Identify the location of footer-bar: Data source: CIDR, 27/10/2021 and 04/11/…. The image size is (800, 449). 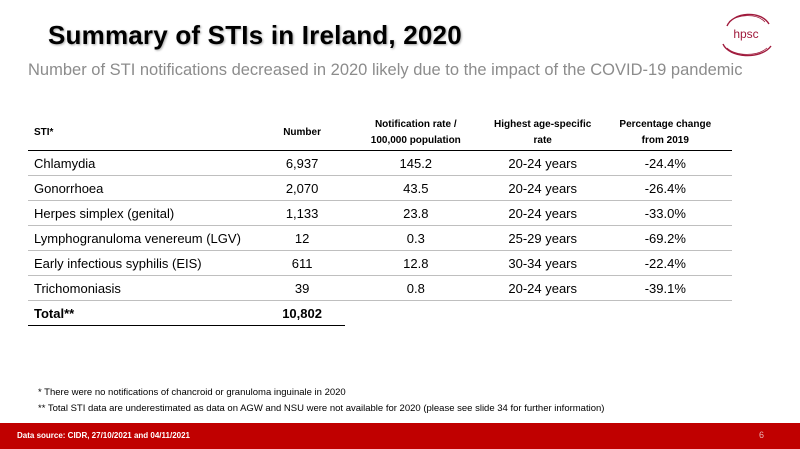
(400, 436).